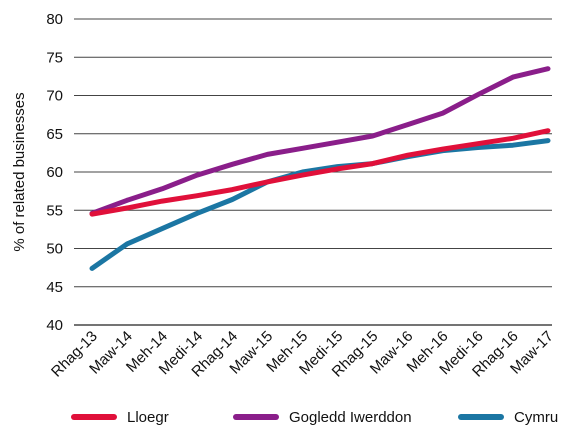 Image resolution: width=575 pixels, height=438 pixels. I want to click on legend: Lloegr Gogledd Iwerddon Cymru, so click(314, 417).